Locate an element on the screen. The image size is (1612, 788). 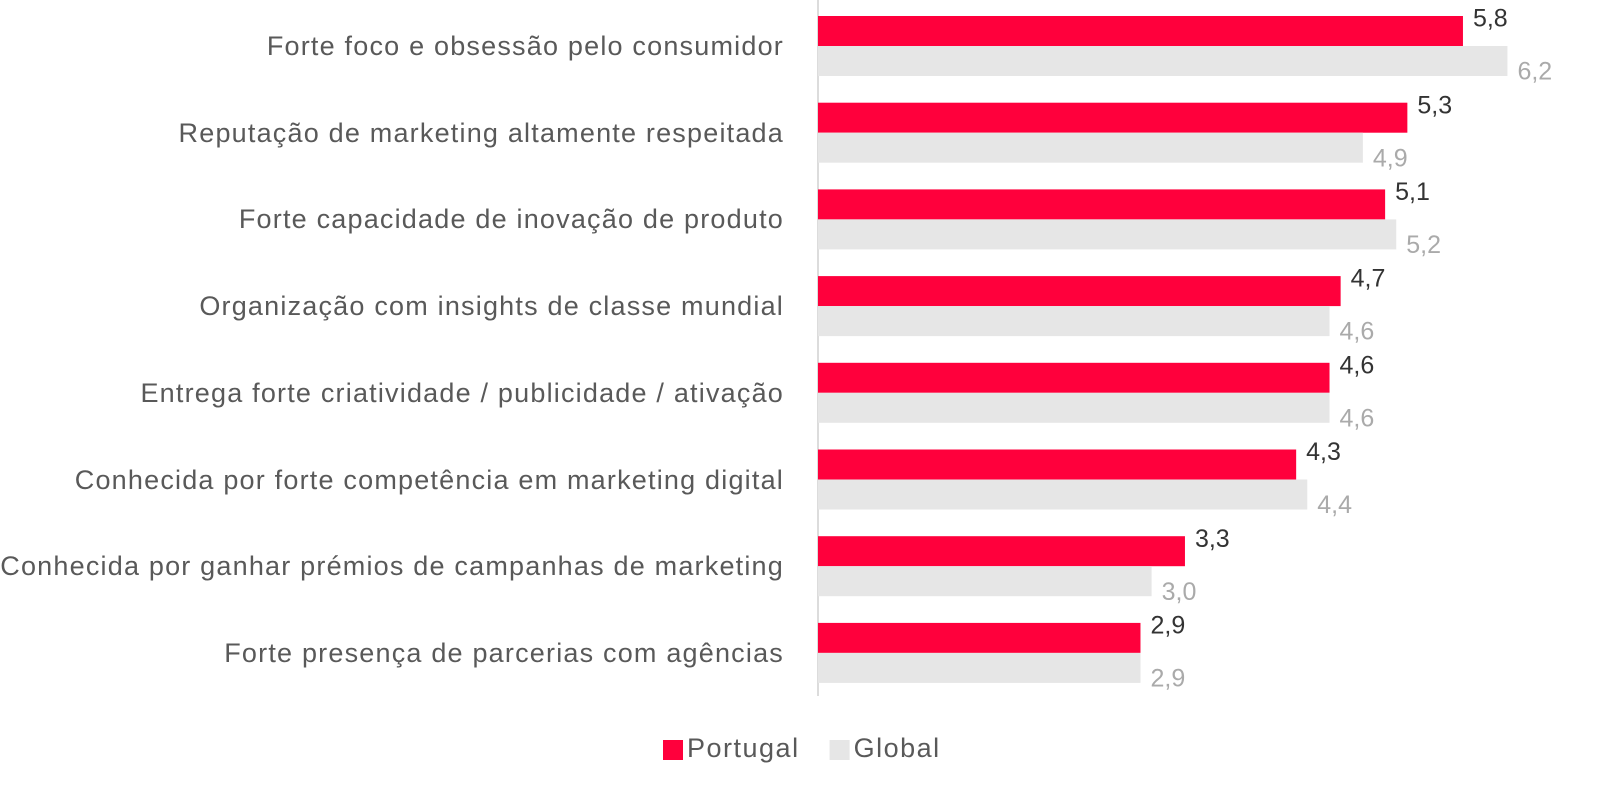
legend-label: Global is located at coordinates (897, 748).